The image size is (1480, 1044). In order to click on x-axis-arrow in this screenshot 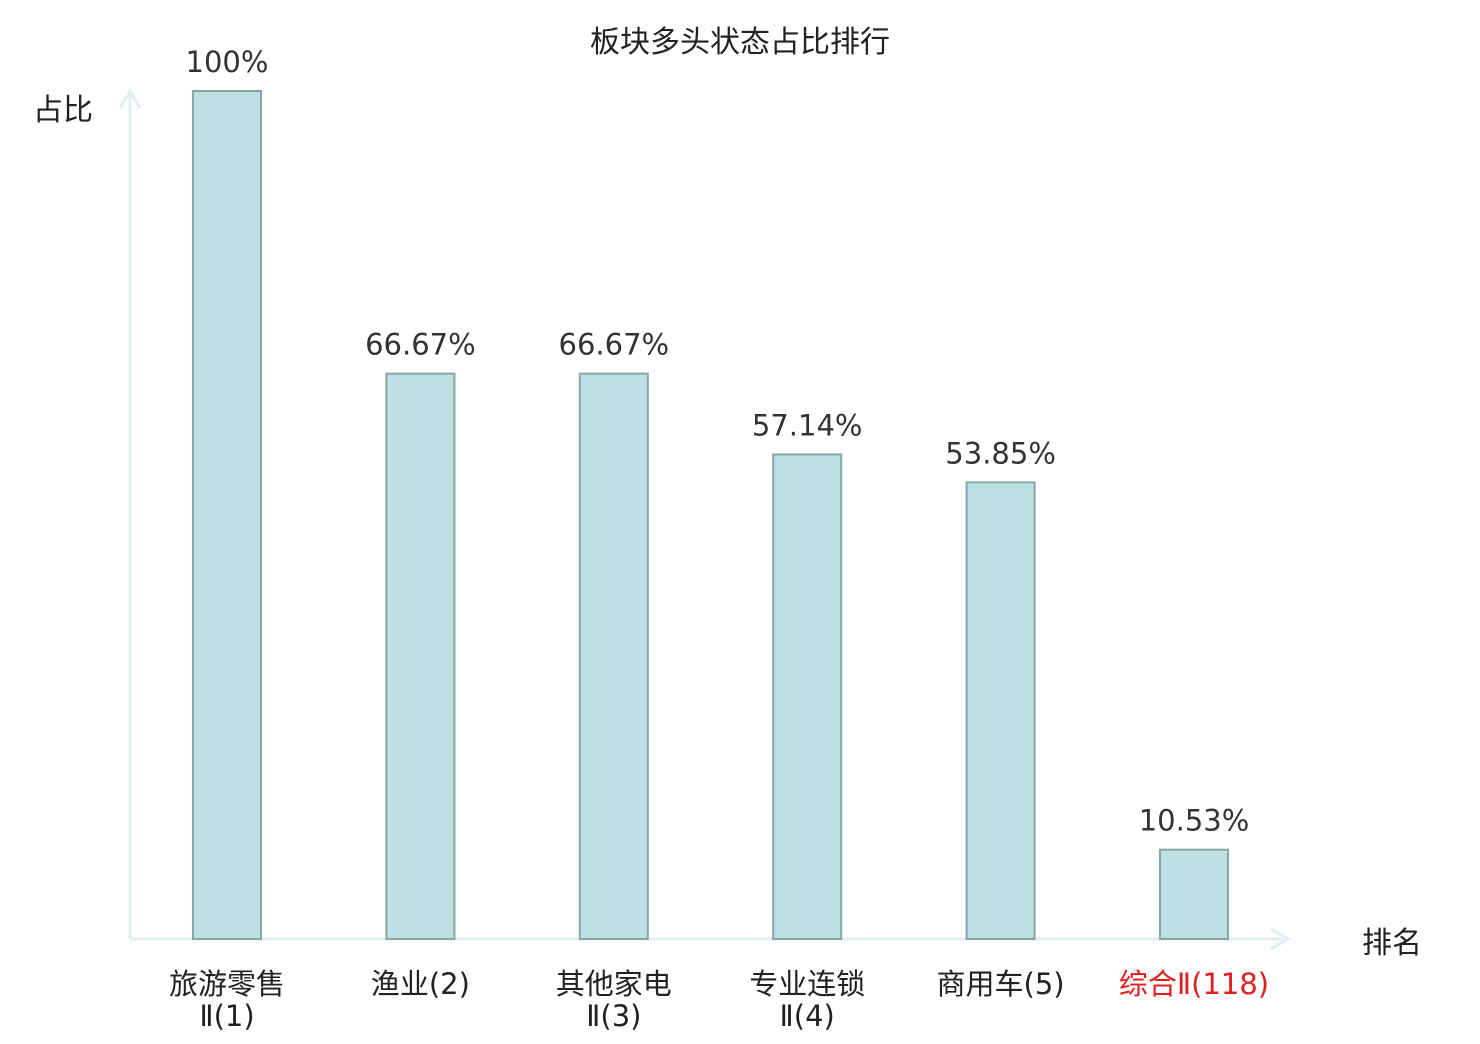, I will do `click(1280, 939)`.